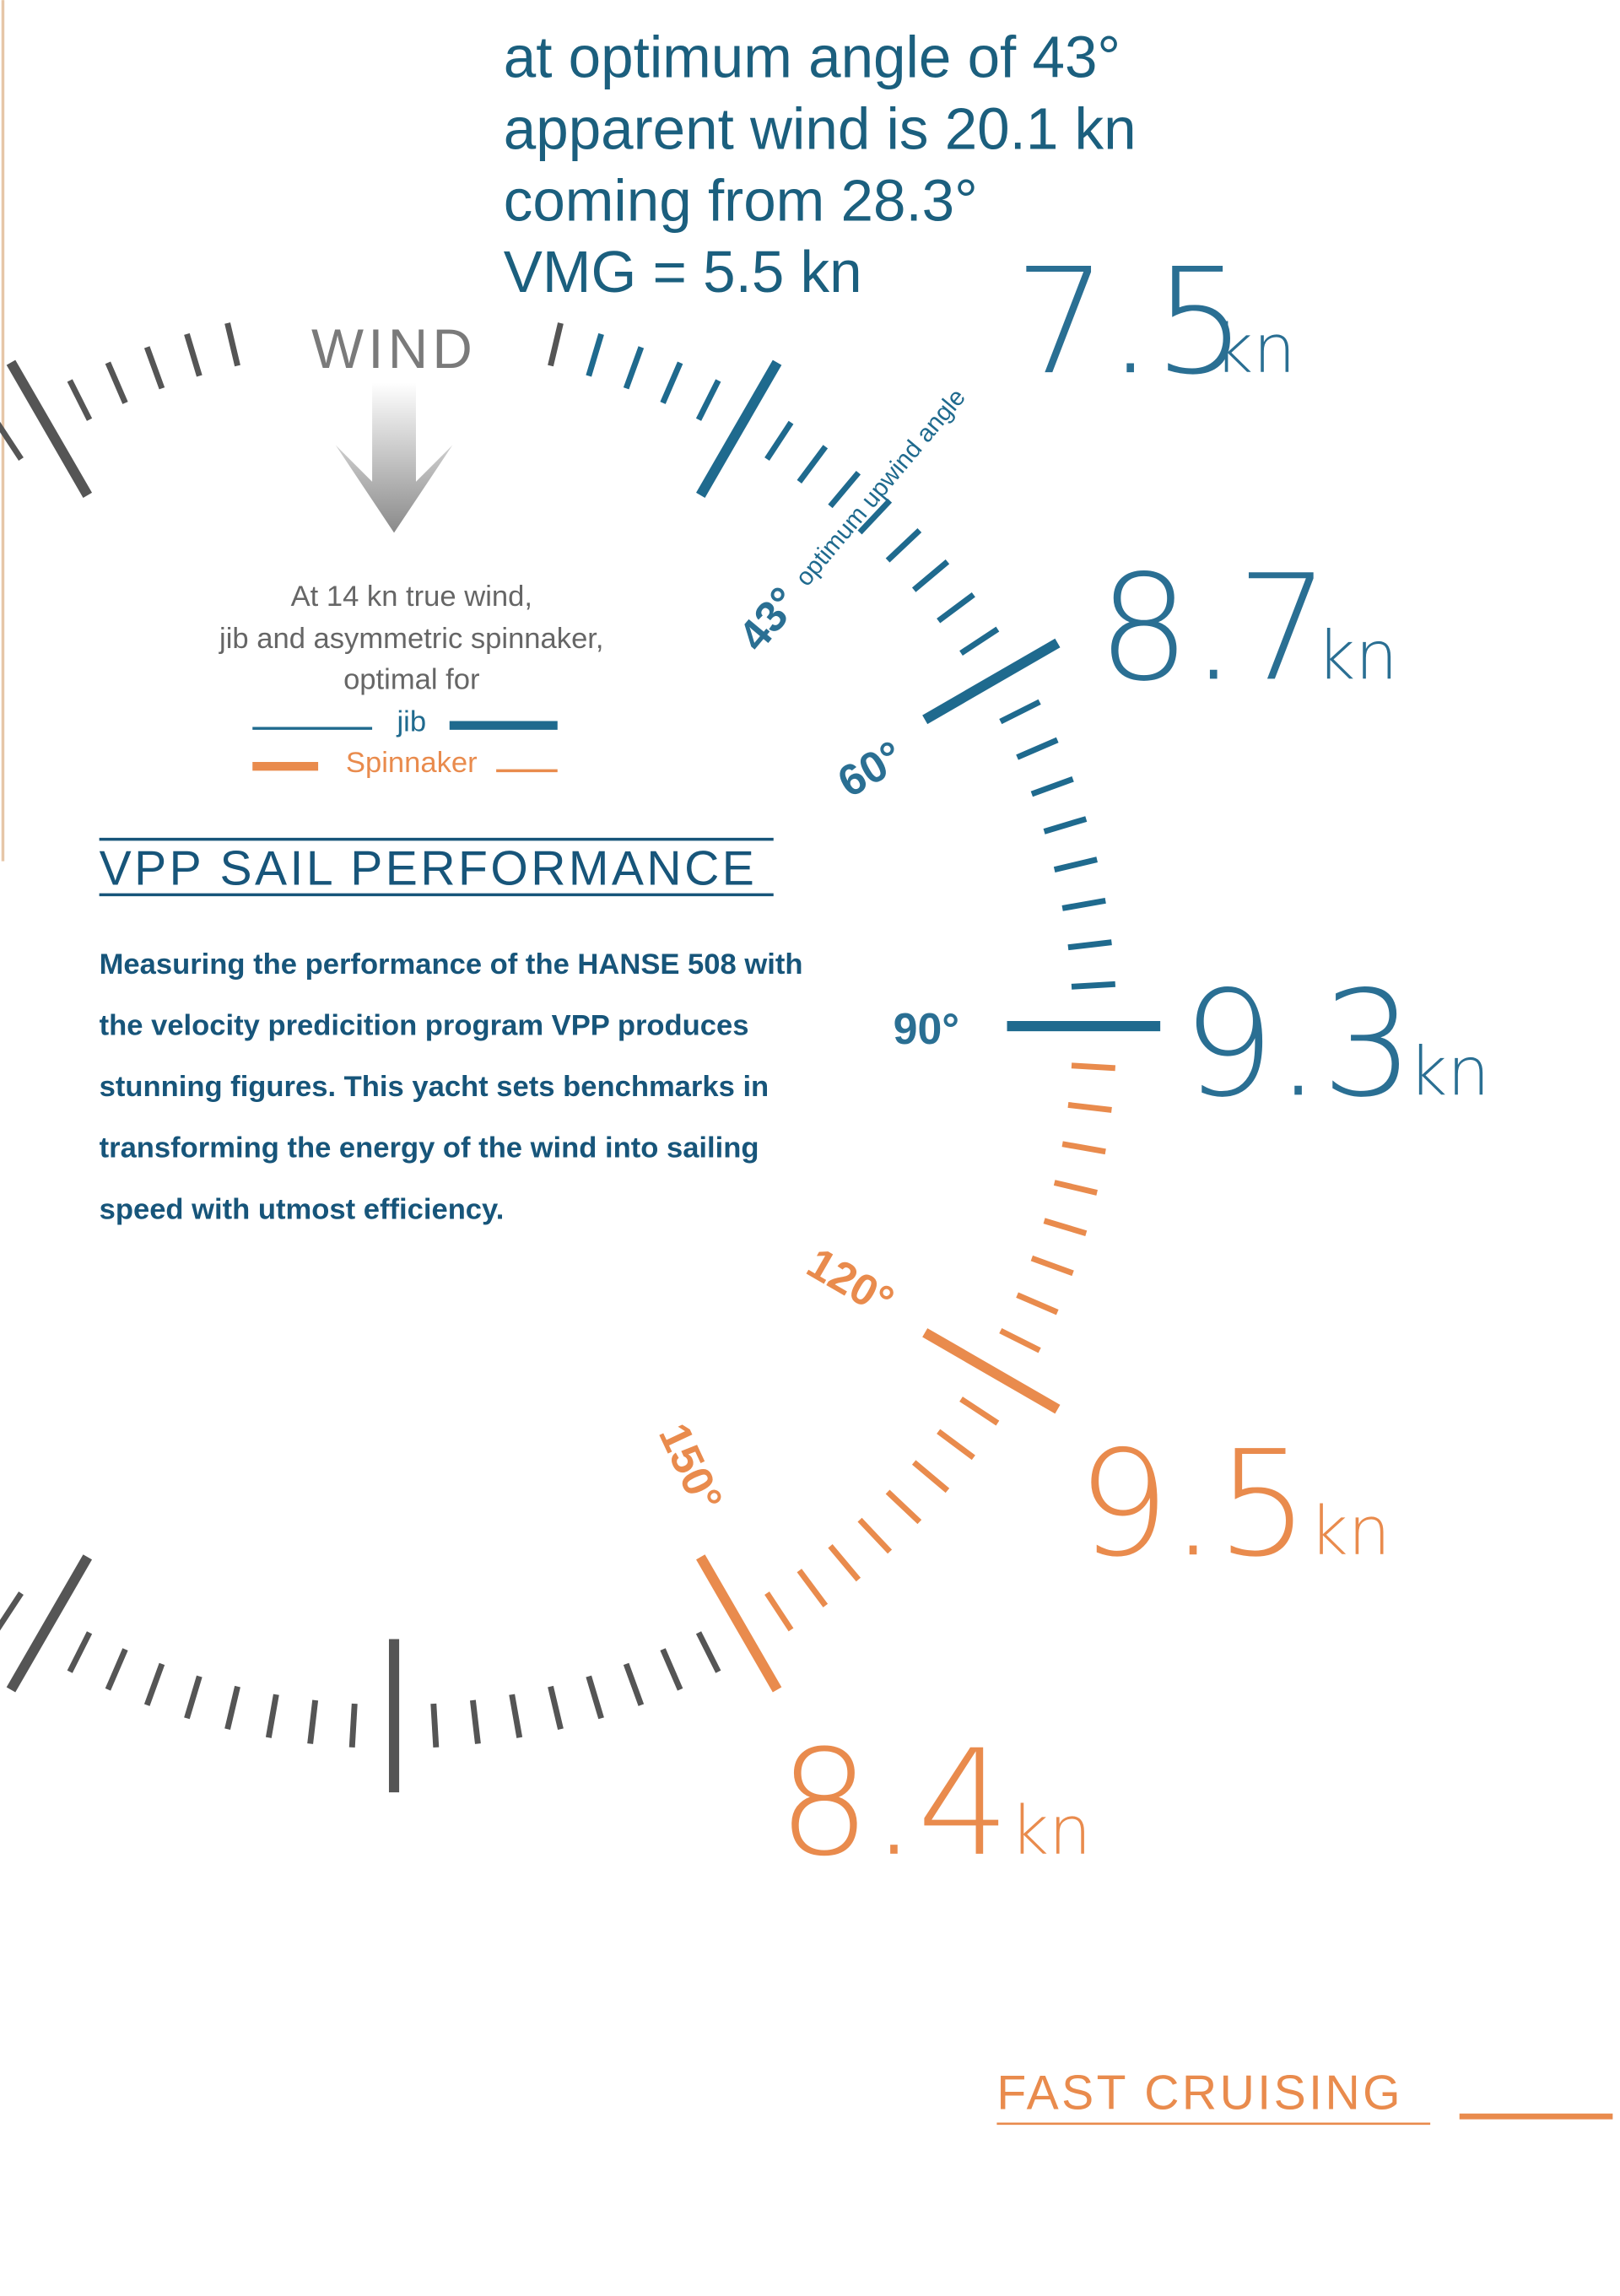 The image size is (1620, 2296). Describe the element at coordinates (1214, 628) in the screenshot. I see `speed-value: 8.7` at that location.